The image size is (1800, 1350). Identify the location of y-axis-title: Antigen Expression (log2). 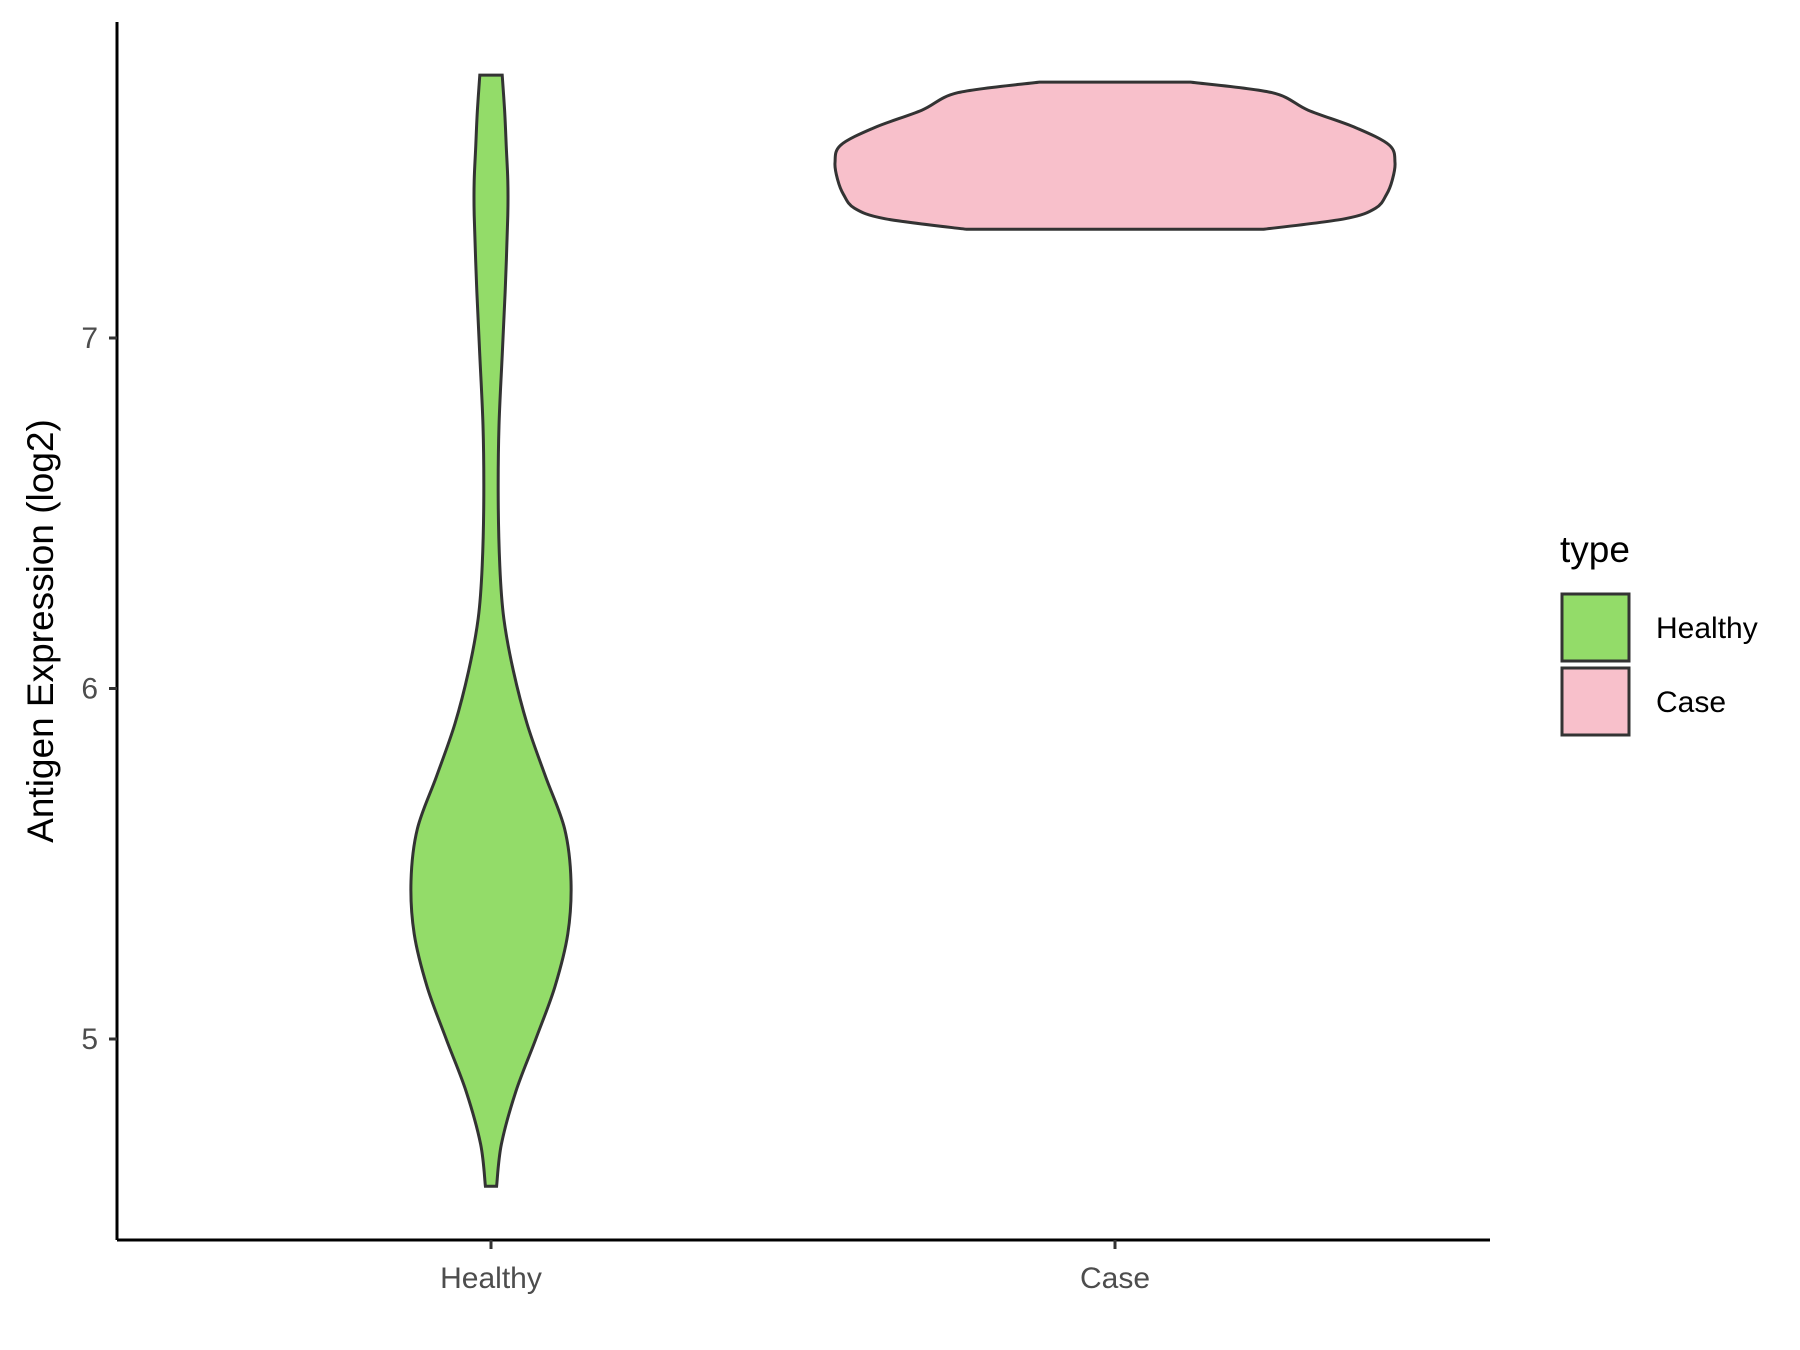
(40, 631).